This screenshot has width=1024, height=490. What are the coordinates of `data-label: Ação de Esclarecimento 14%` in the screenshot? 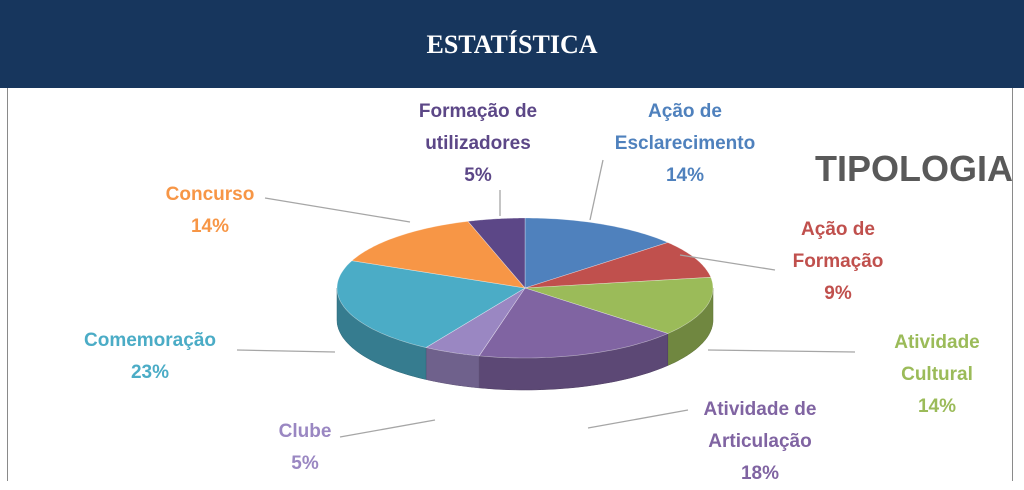 It's located at (685, 144).